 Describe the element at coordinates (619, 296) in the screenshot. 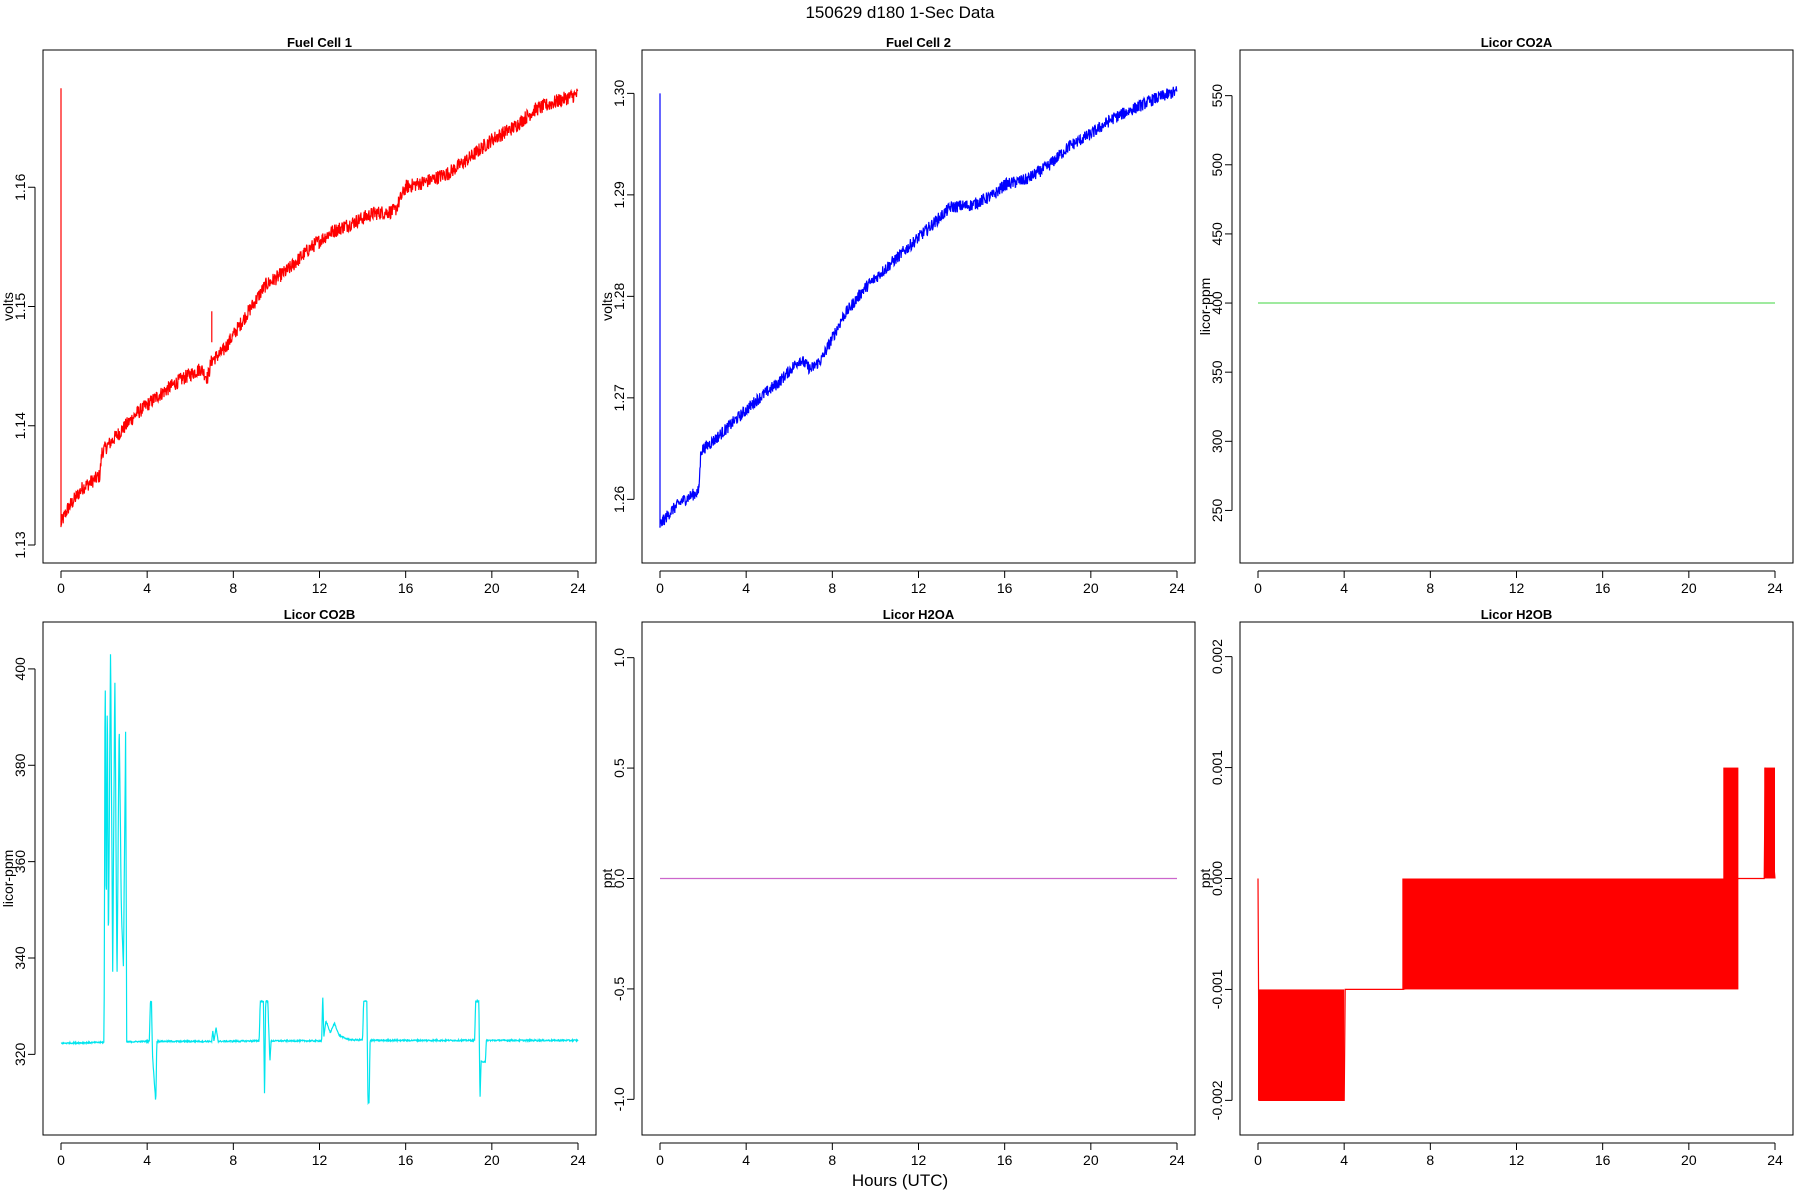

I see `y-tick-label: 1.28` at that location.